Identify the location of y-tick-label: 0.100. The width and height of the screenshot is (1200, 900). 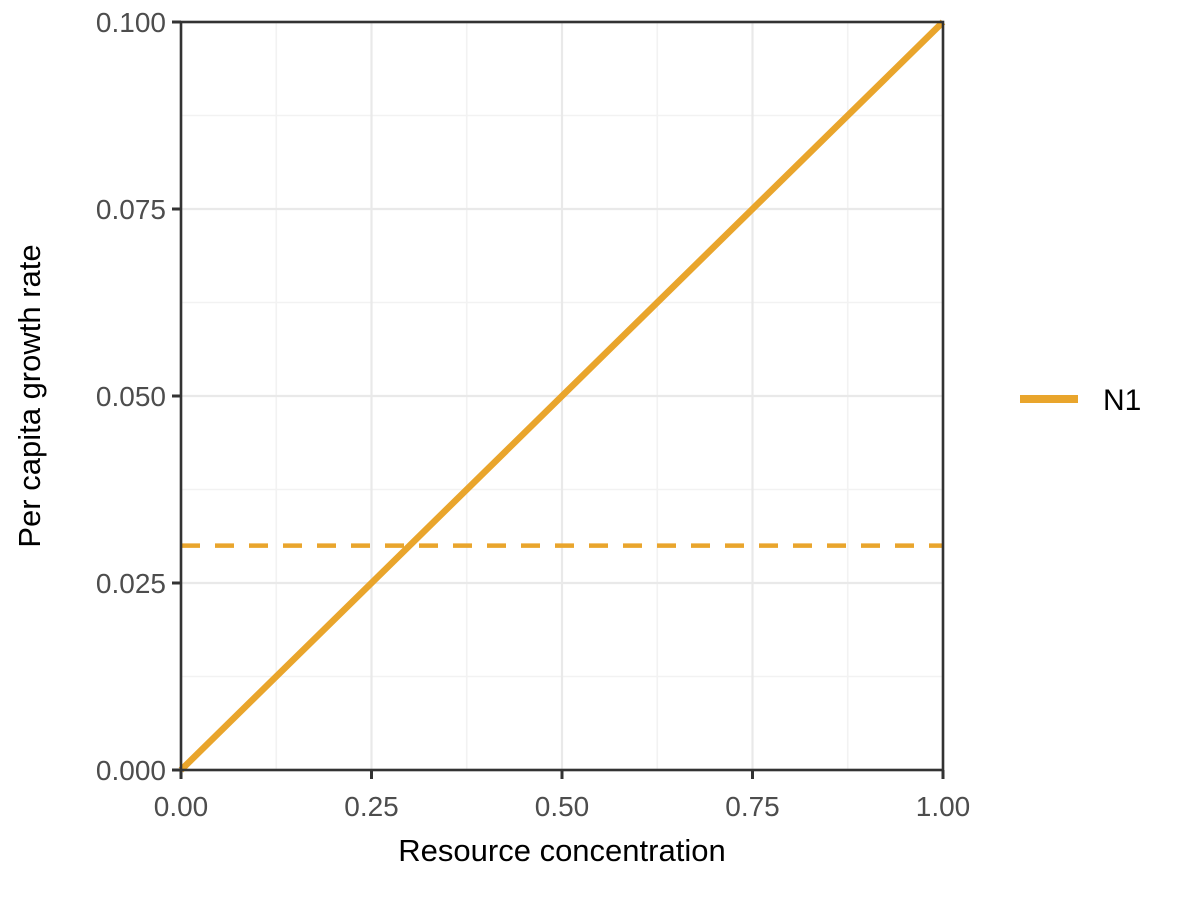
(131, 22).